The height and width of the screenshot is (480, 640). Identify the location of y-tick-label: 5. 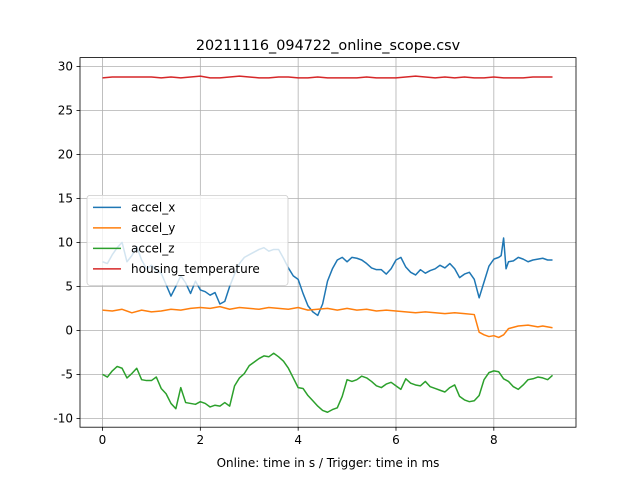
(69, 287).